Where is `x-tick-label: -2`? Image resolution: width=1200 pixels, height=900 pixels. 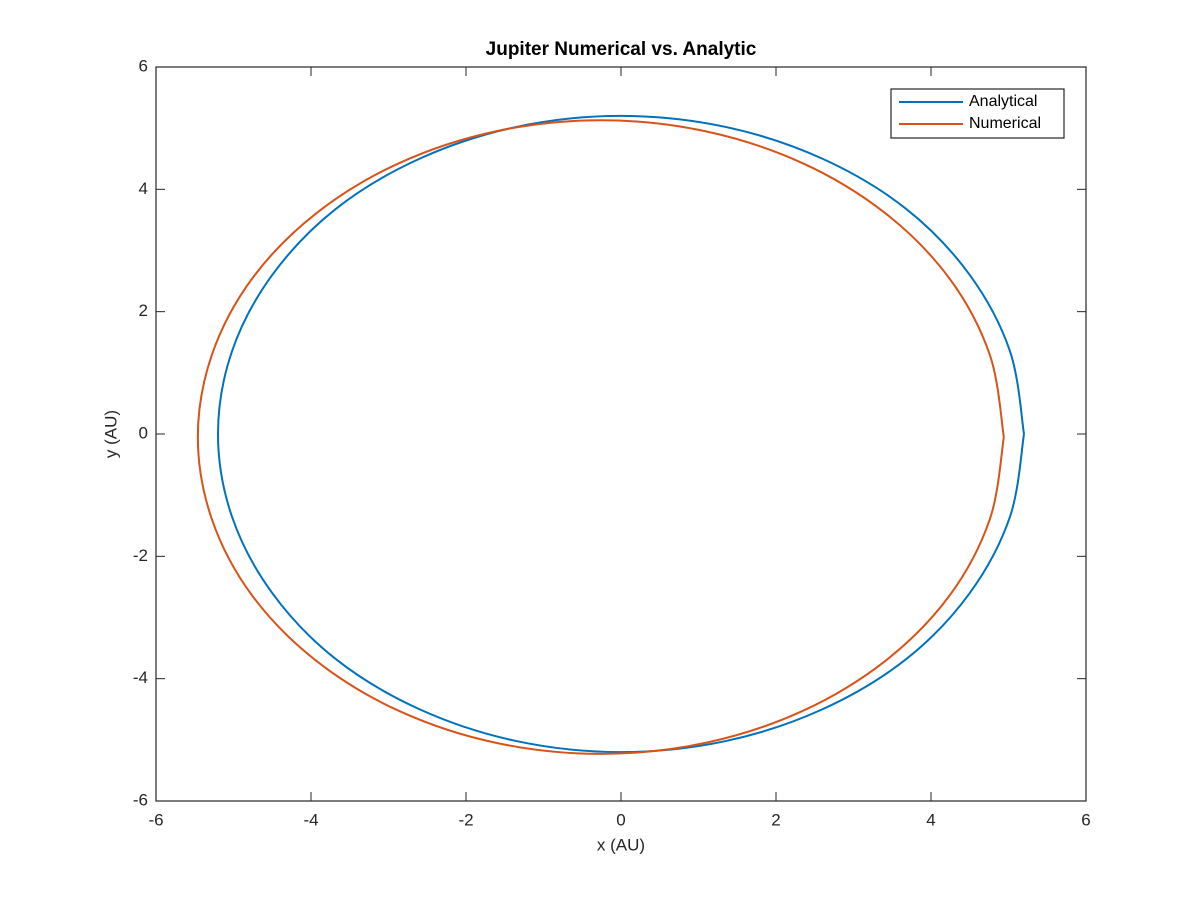 x-tick-label: -2 is located at coordinates (465, 819).